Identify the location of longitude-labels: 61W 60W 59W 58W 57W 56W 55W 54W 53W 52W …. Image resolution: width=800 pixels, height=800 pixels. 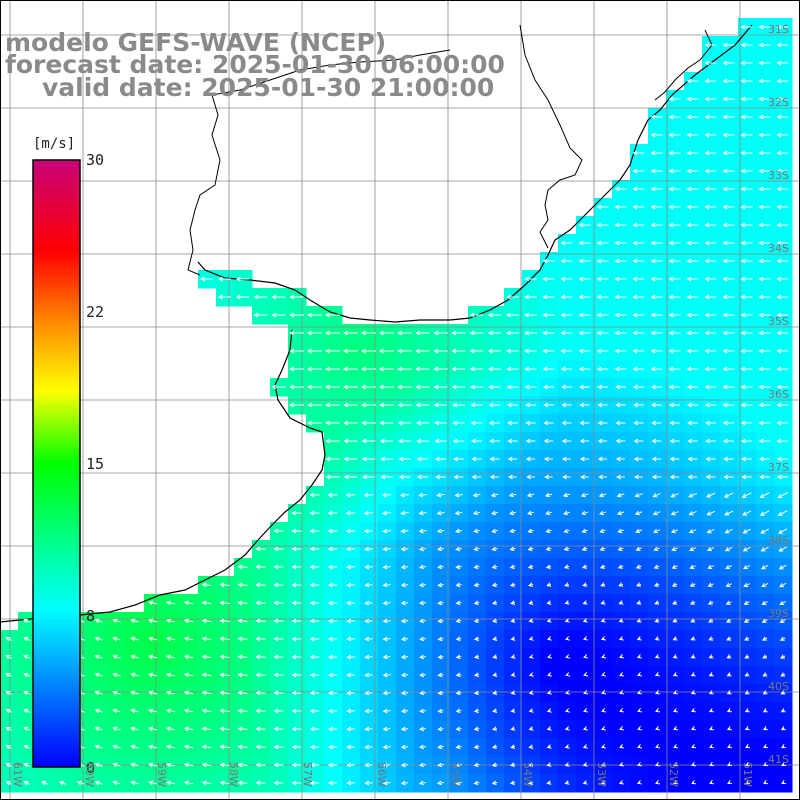
(382, 774).